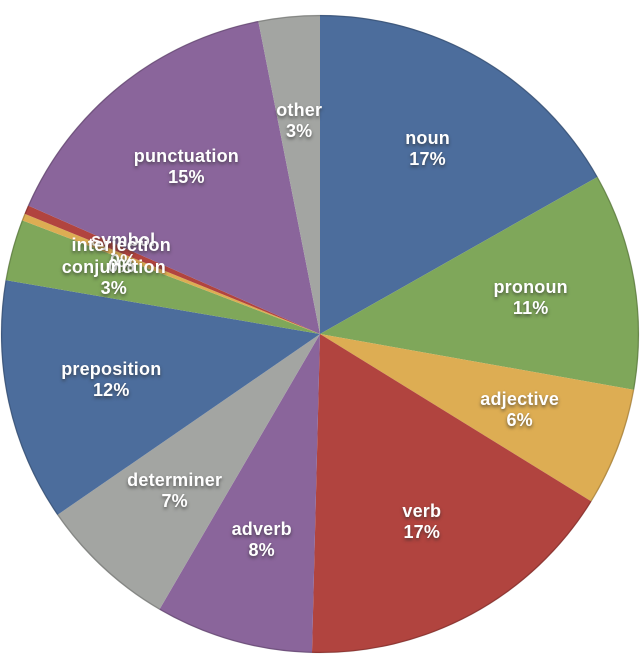 The image size is (640, 656). I want to click on slice-label-preposition: preposition 12%, so click(111, 380).